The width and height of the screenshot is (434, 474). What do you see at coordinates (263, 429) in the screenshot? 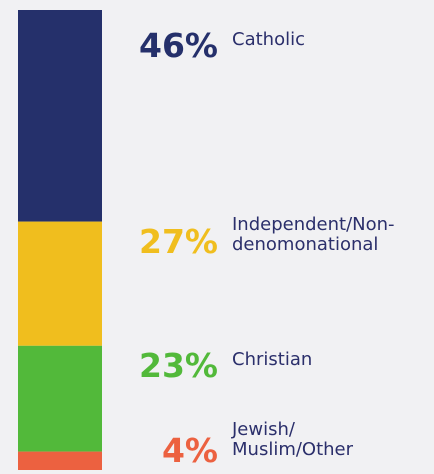
I see `category-label-line: Jewish/` at bounding box center [263, 429].